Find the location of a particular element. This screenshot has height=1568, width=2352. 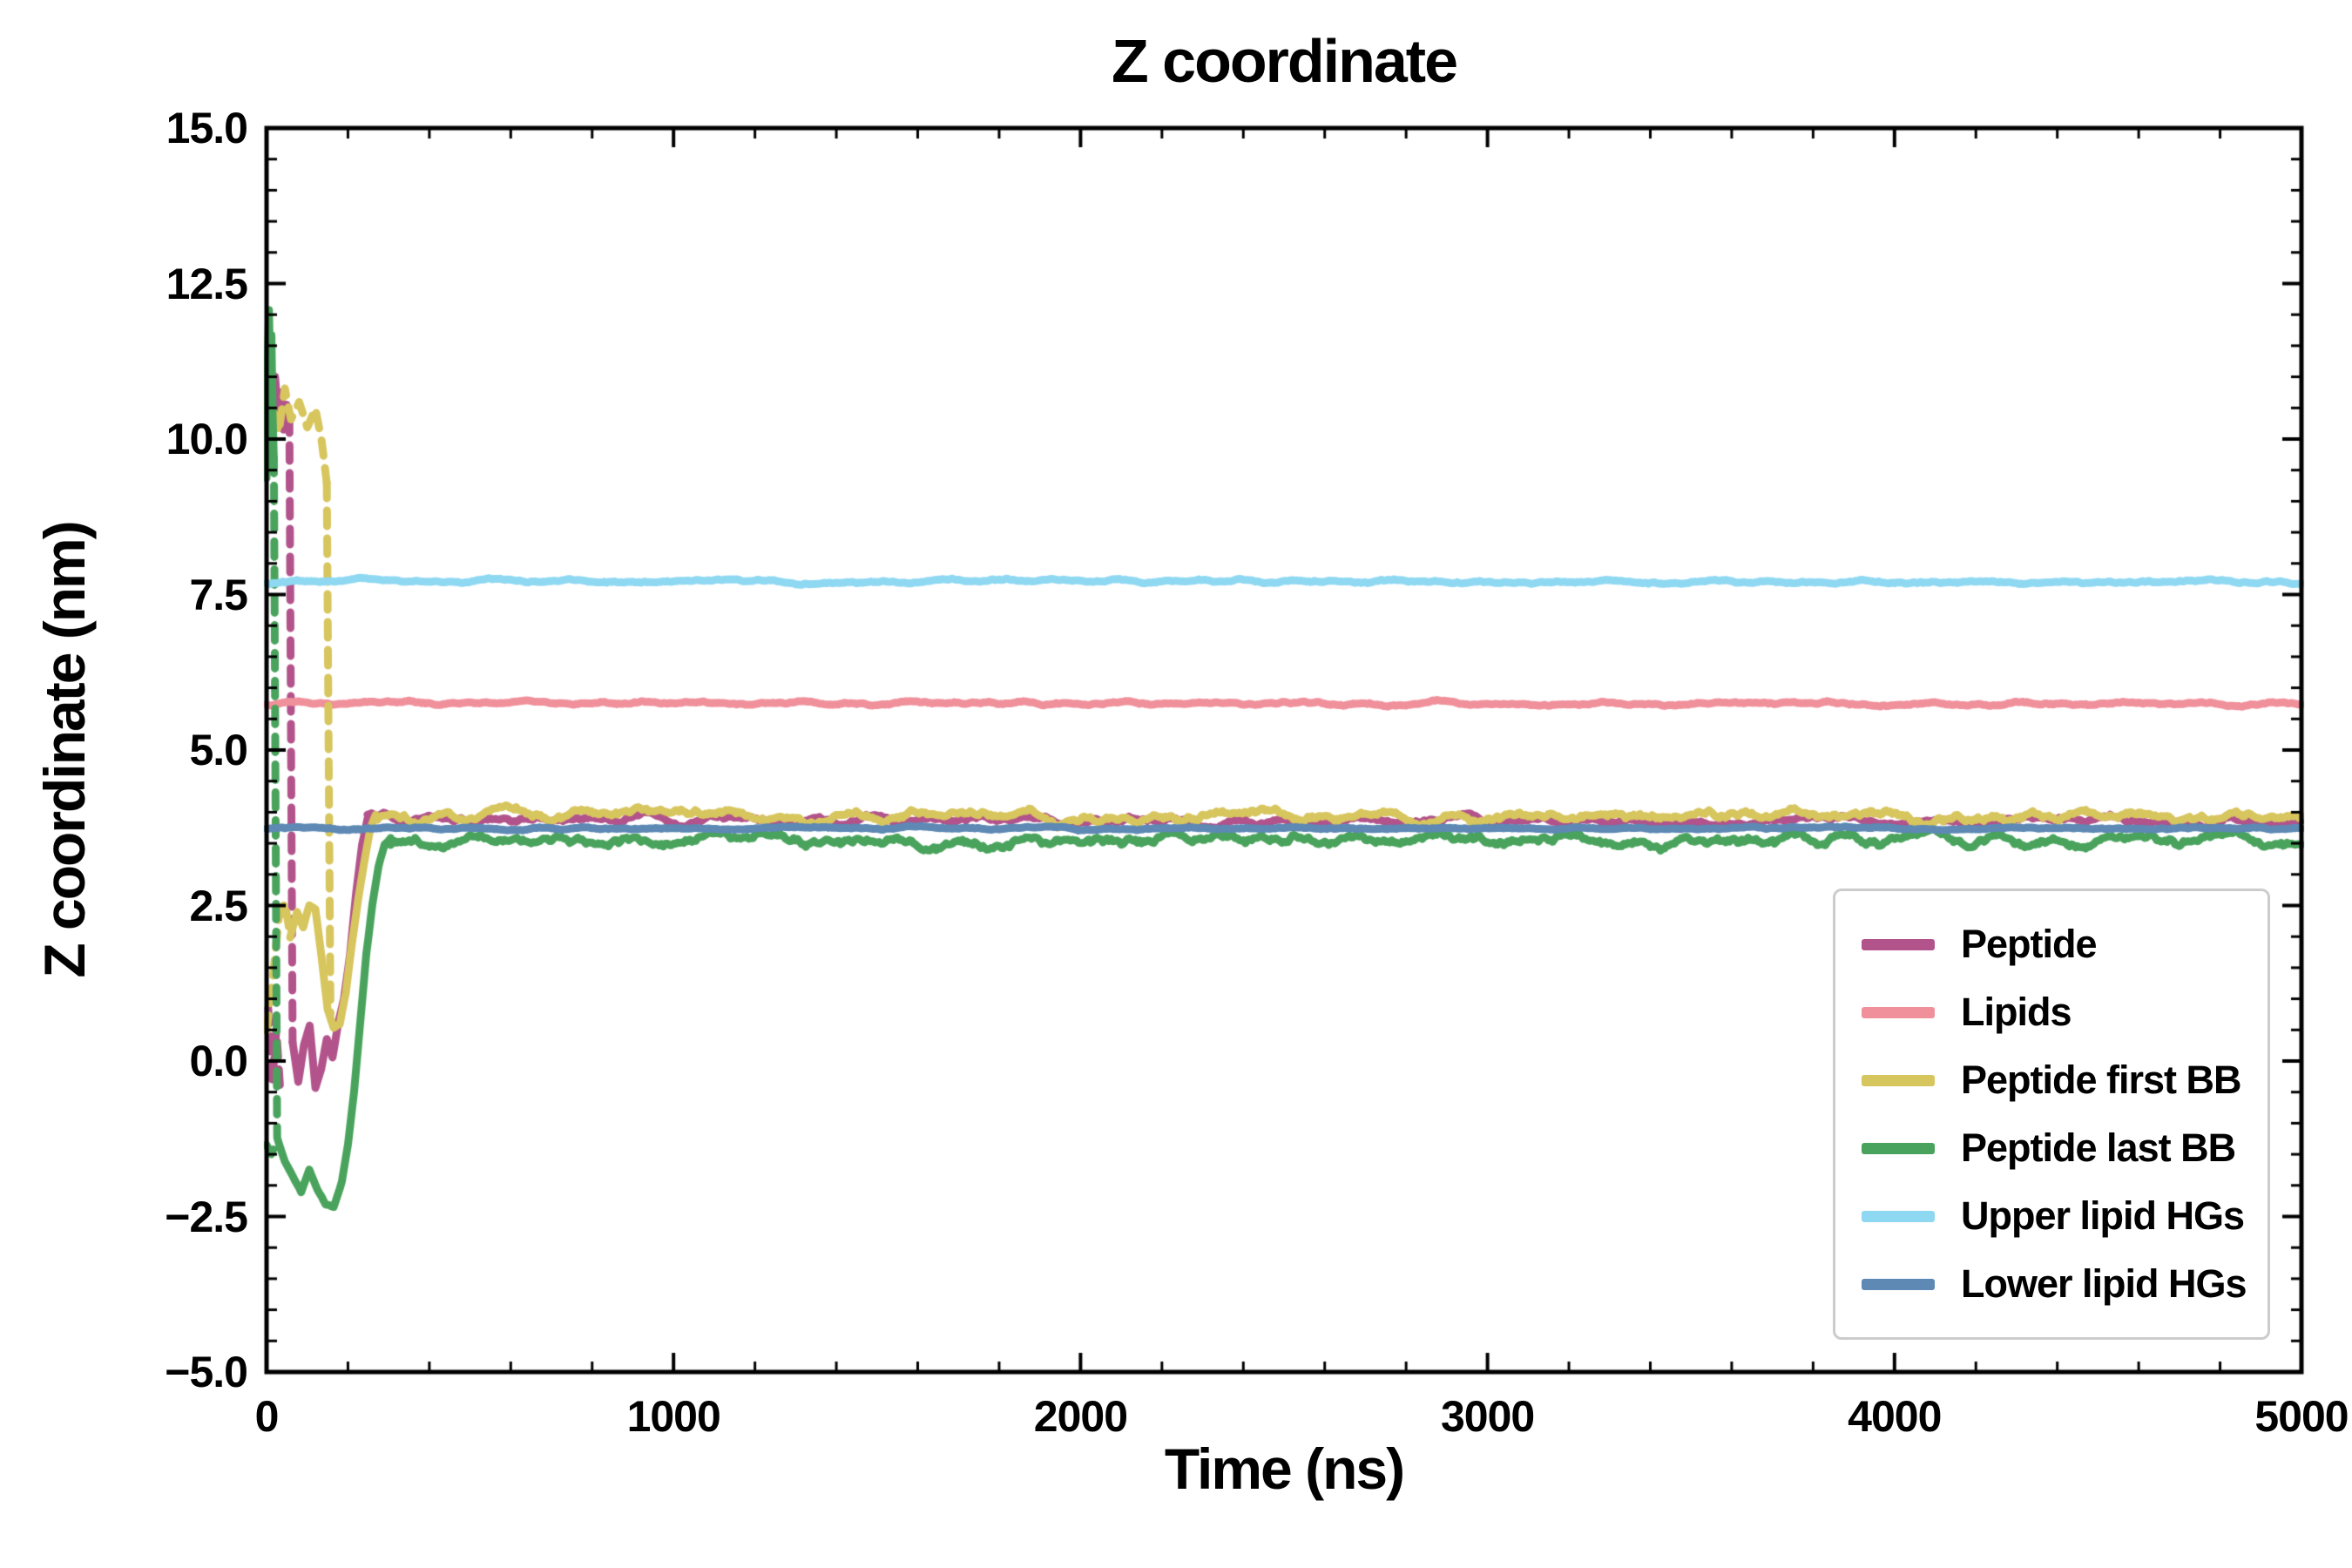

x-axis-label: Time (ns) is located at coordinates (1284, 1468).